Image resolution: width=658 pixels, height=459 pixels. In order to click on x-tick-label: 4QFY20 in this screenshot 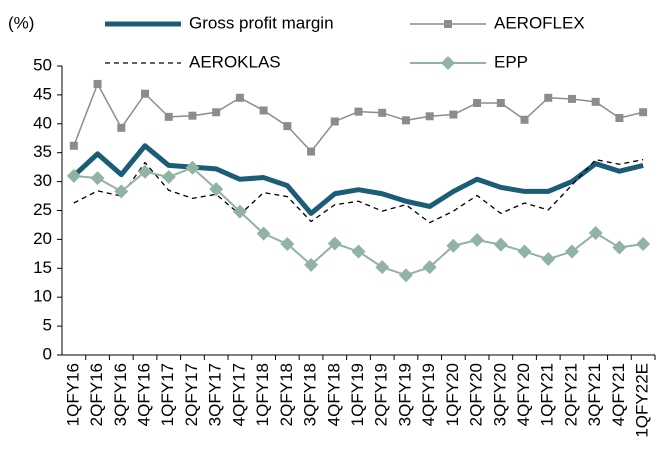, I will do `click(523, 394)`.